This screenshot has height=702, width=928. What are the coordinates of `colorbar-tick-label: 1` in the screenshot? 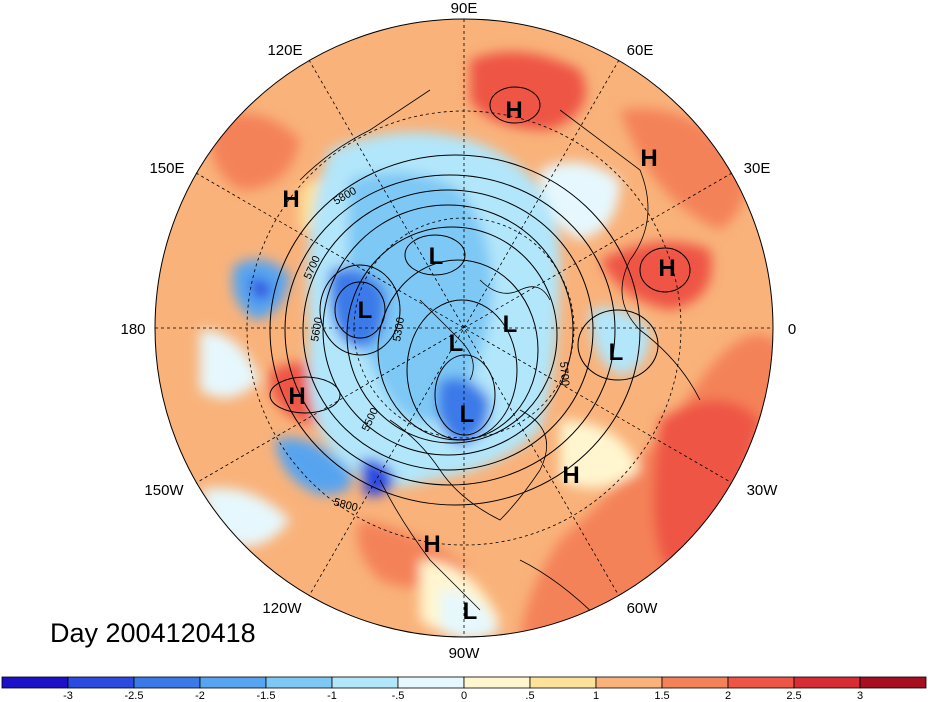 It's located at (596, 696).